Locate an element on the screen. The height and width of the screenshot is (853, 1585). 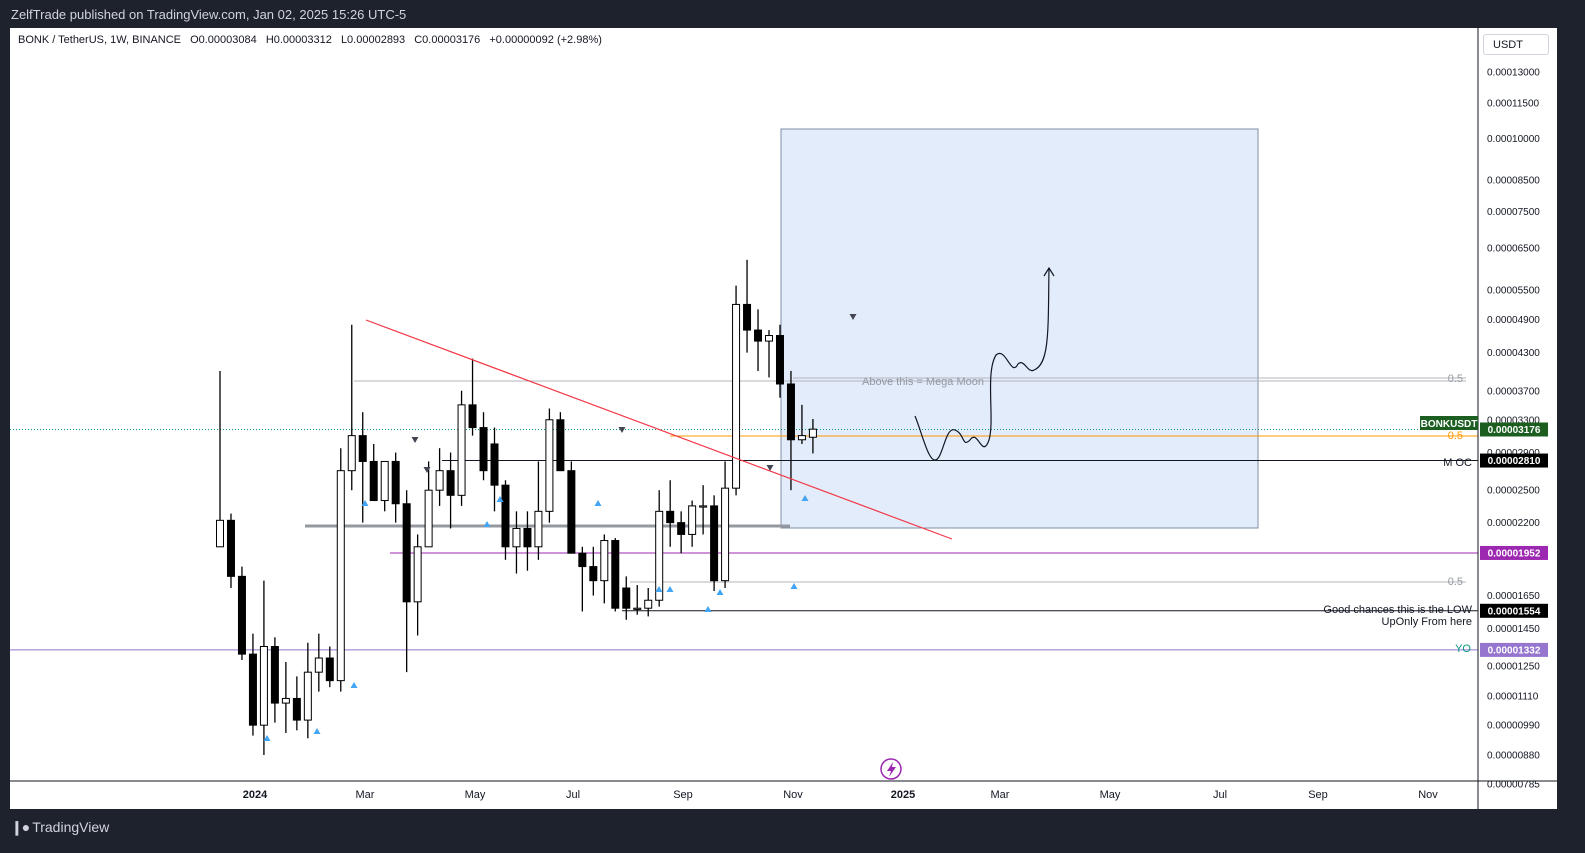
currency-selector: USDT is located at coordinates (1516, 44).